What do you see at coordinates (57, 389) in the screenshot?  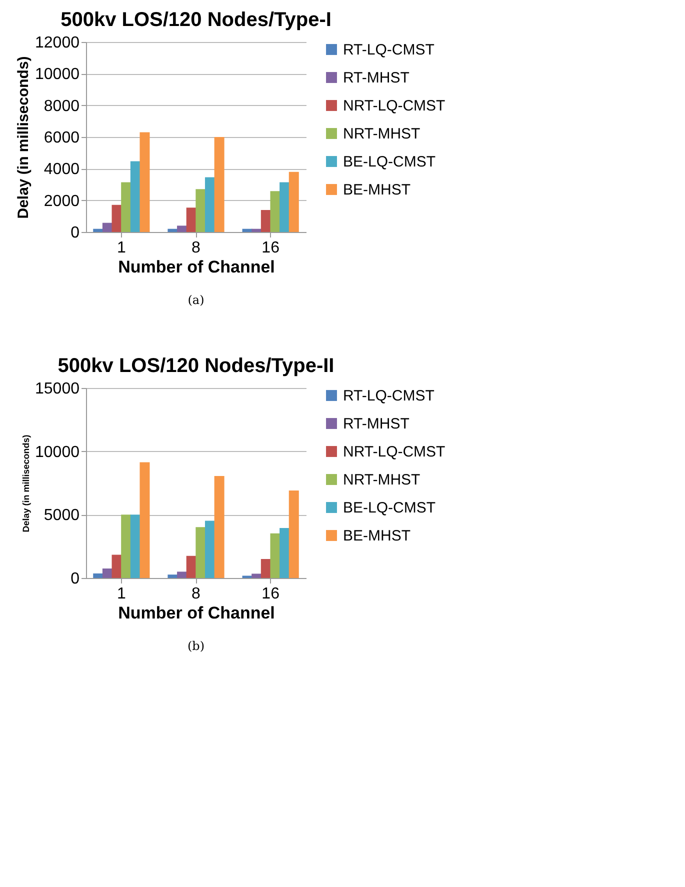 I see `y-tick-label: 15000` at bounding box center [57, 389].